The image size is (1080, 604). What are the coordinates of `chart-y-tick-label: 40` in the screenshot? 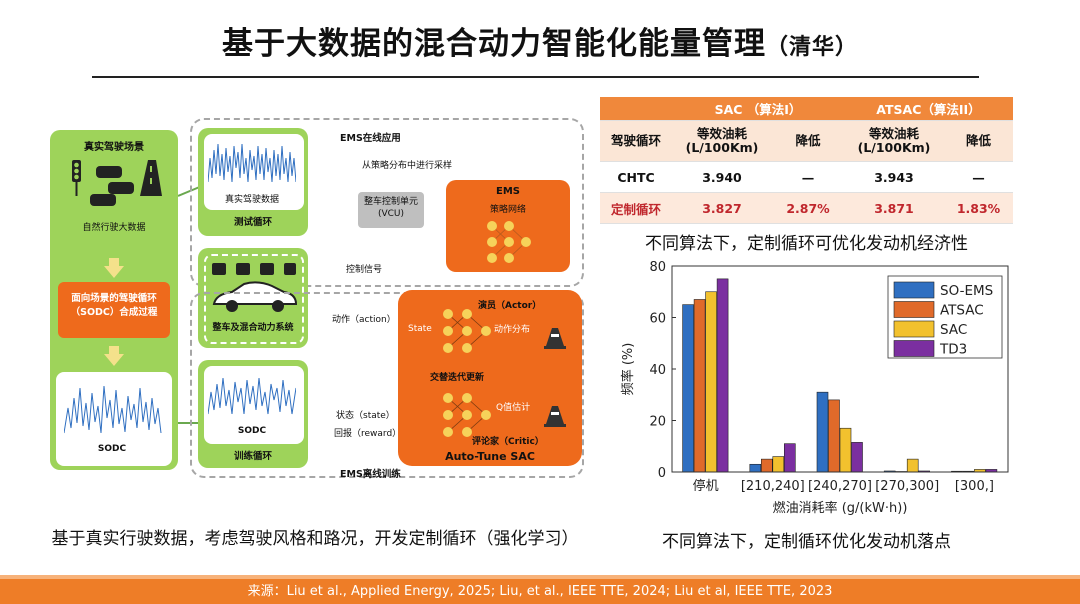 It's located at (657, 370).